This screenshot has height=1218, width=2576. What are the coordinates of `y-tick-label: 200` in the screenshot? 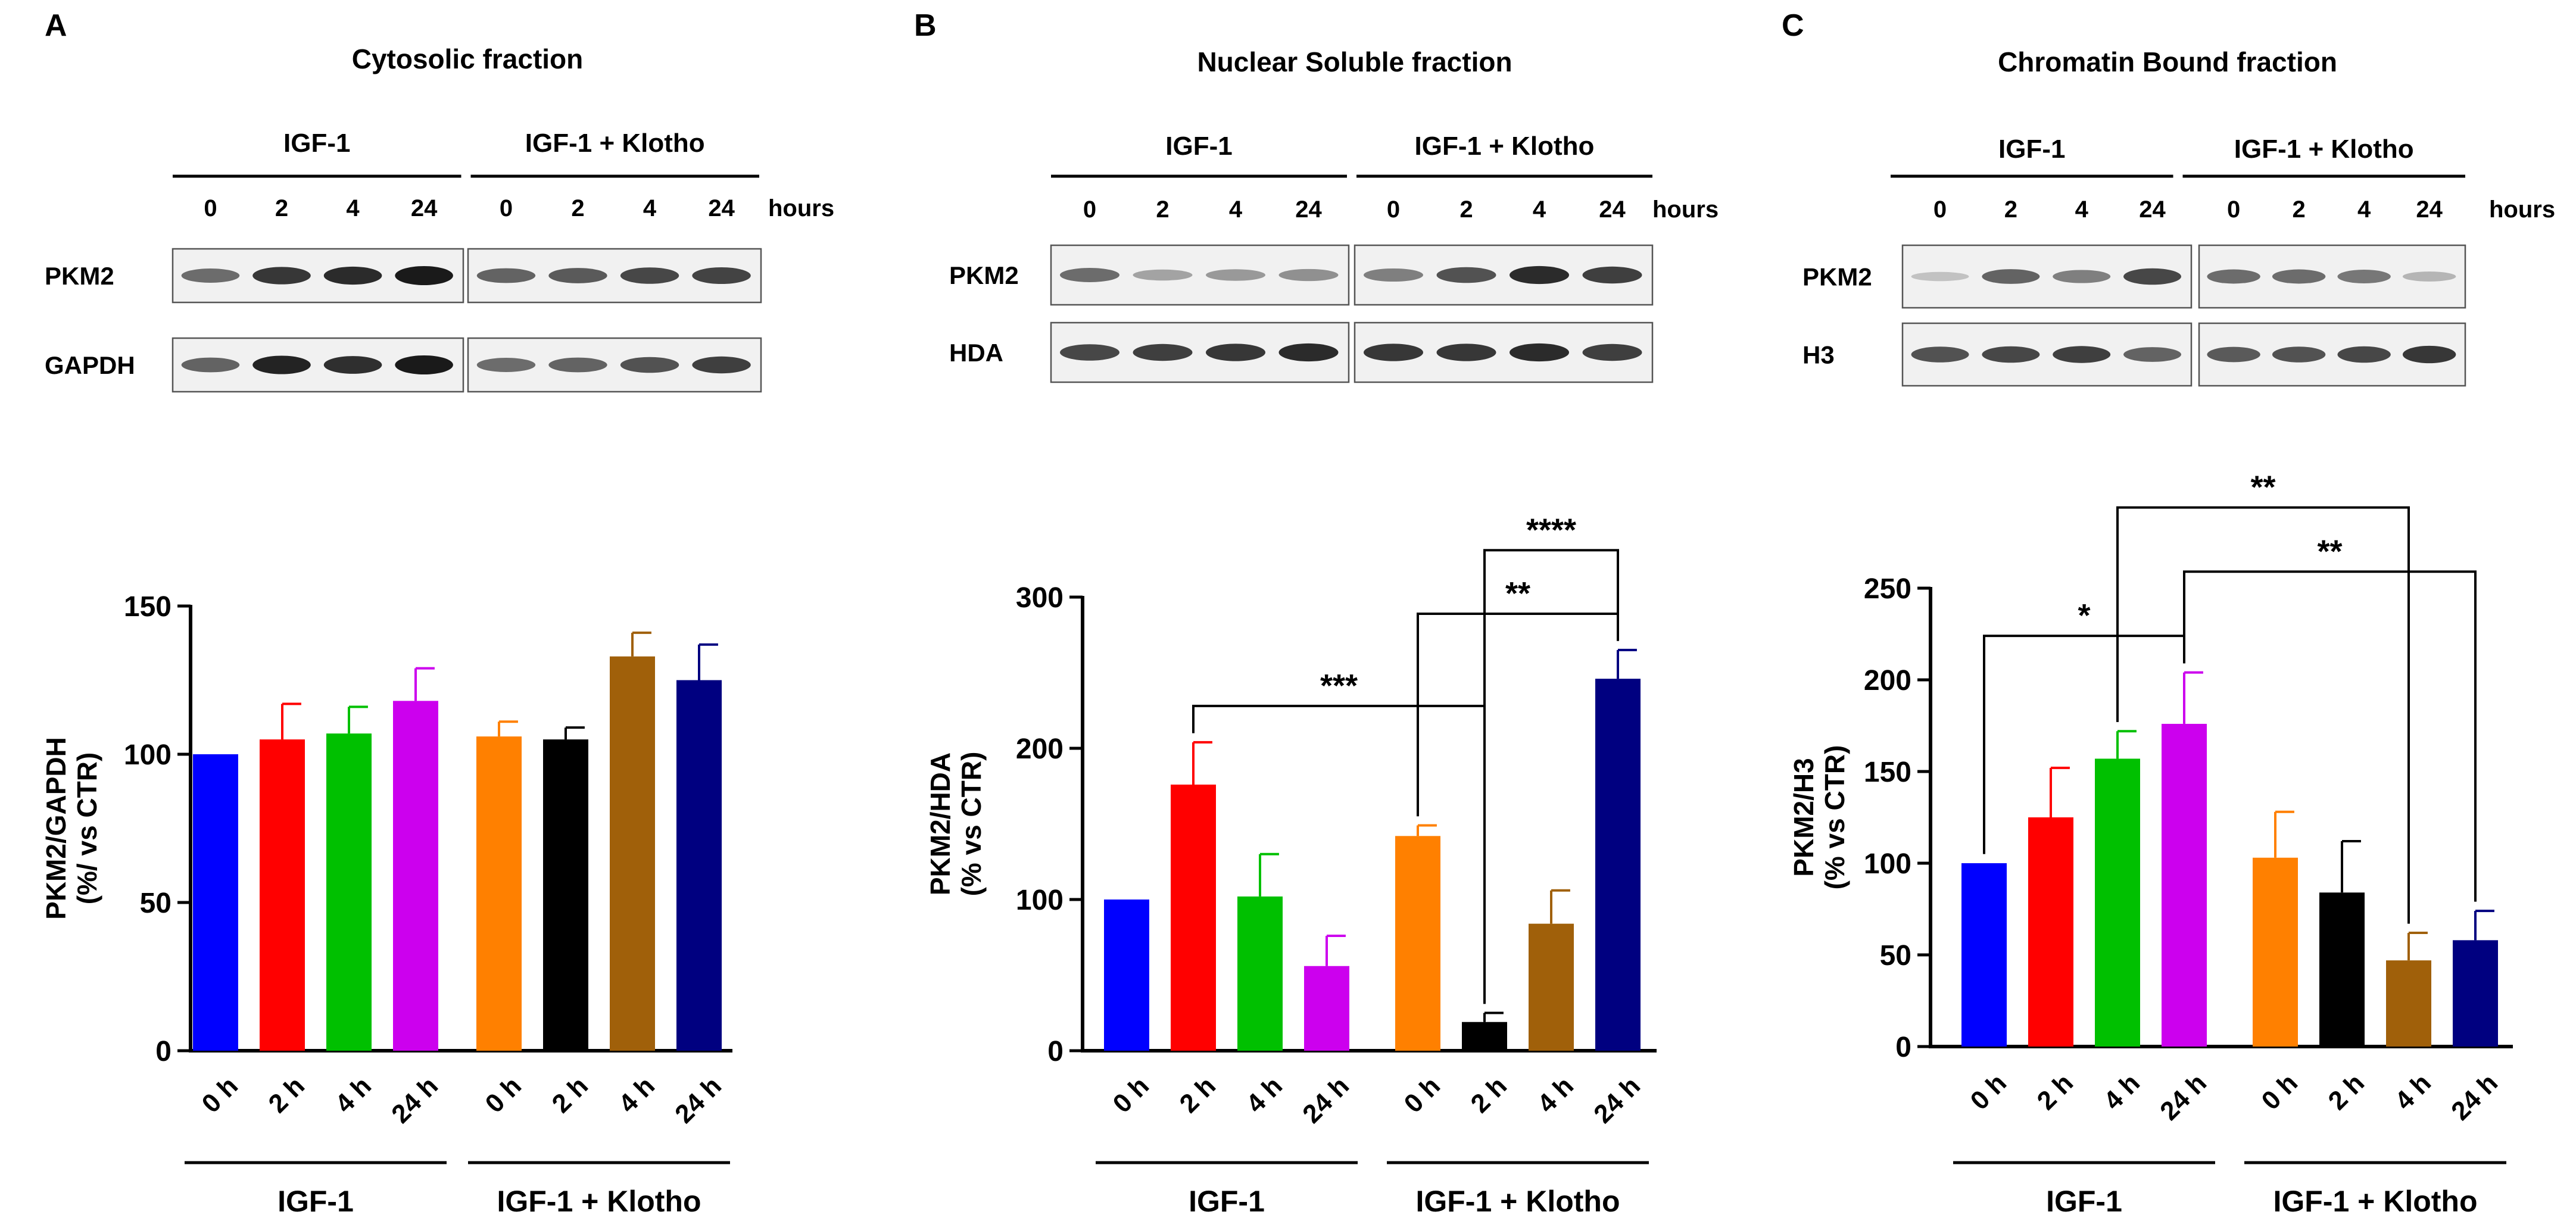 It's located at (1040, 749).